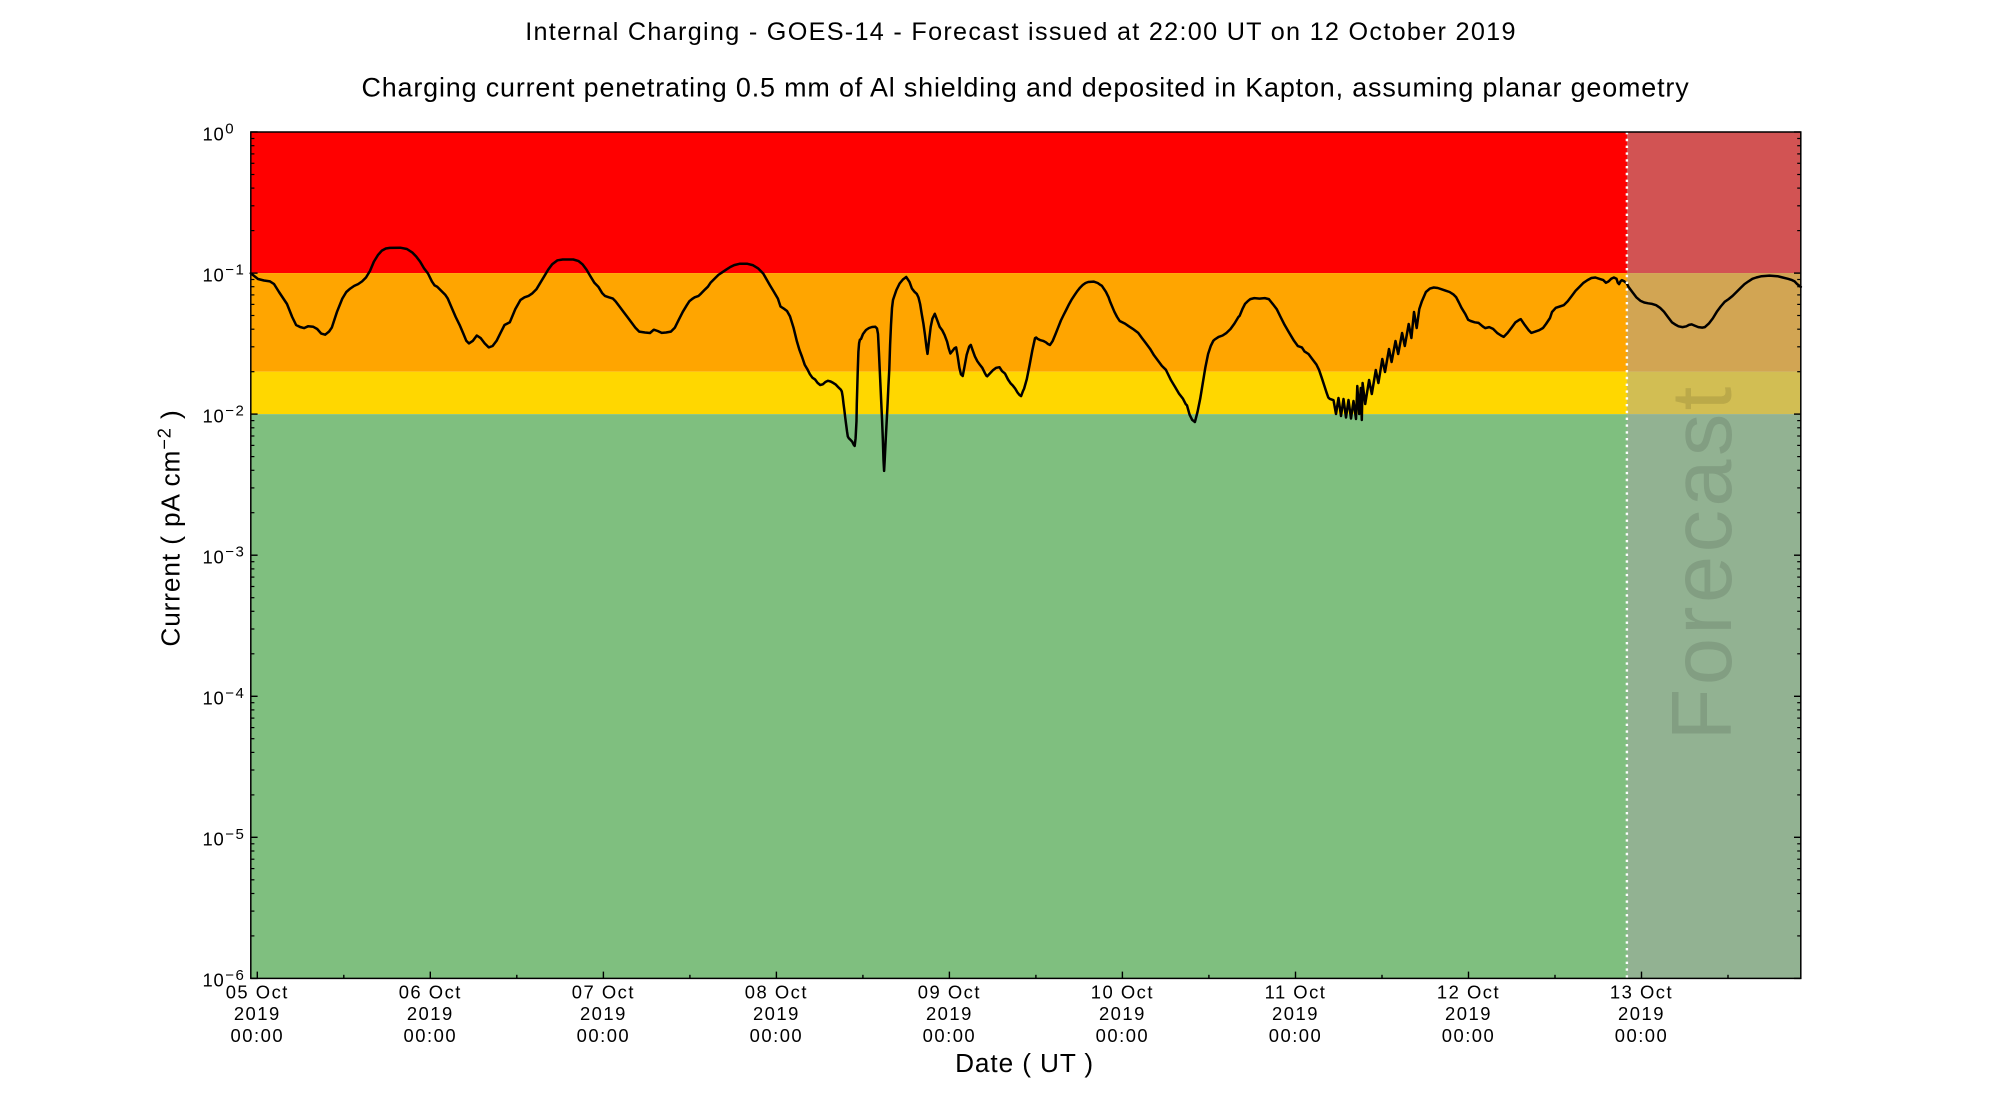  I want to click on svg-text: Forecast, so click(1702, 561).